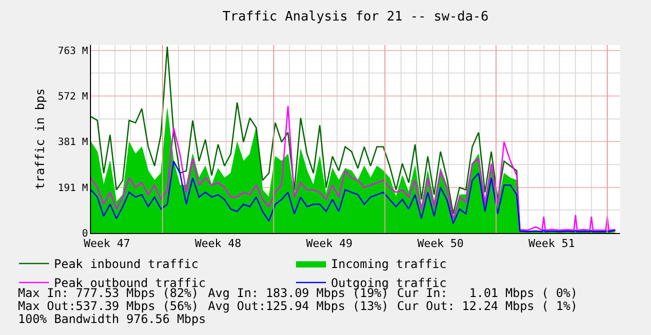 The height and width of the screenshot is (335, 651). What do you see at coordinates (487, 293) in the screenshot?
I see `text: Cur In: 1.01 Mbps ( 0%)` at bounding box center [487, 293].